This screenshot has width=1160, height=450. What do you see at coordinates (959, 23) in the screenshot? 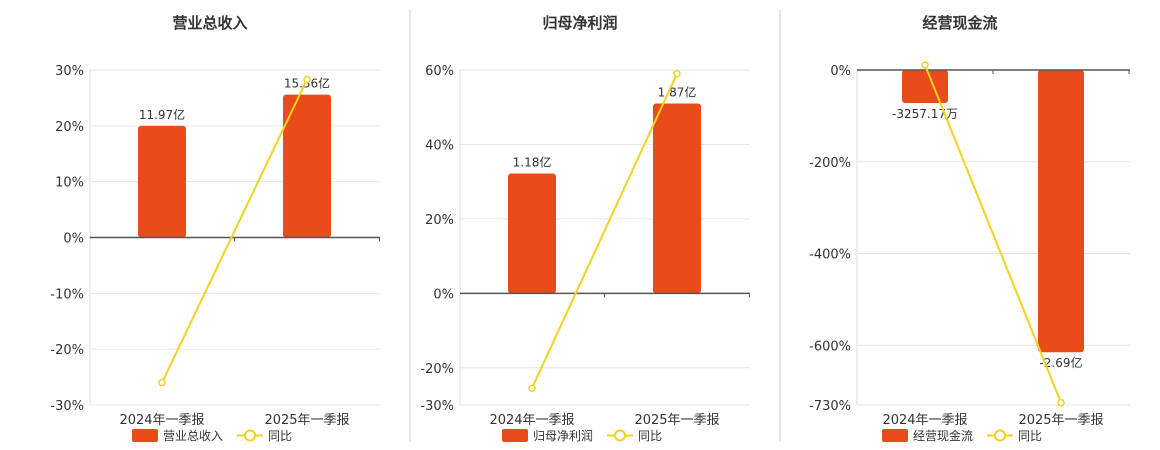
I see `chart-title: 经营现金流` at bounding box center [959, 23].